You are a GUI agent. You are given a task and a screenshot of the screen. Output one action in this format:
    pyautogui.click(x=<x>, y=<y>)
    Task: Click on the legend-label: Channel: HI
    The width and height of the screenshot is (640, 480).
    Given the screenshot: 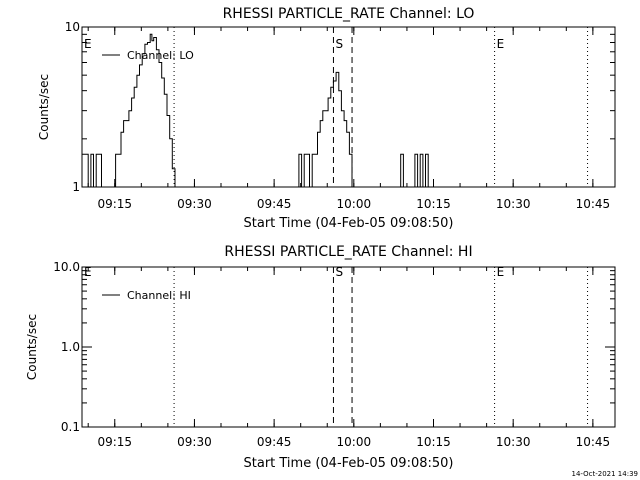 What is the action you would take?
    pyautogui.click(x=159, y=295)
    